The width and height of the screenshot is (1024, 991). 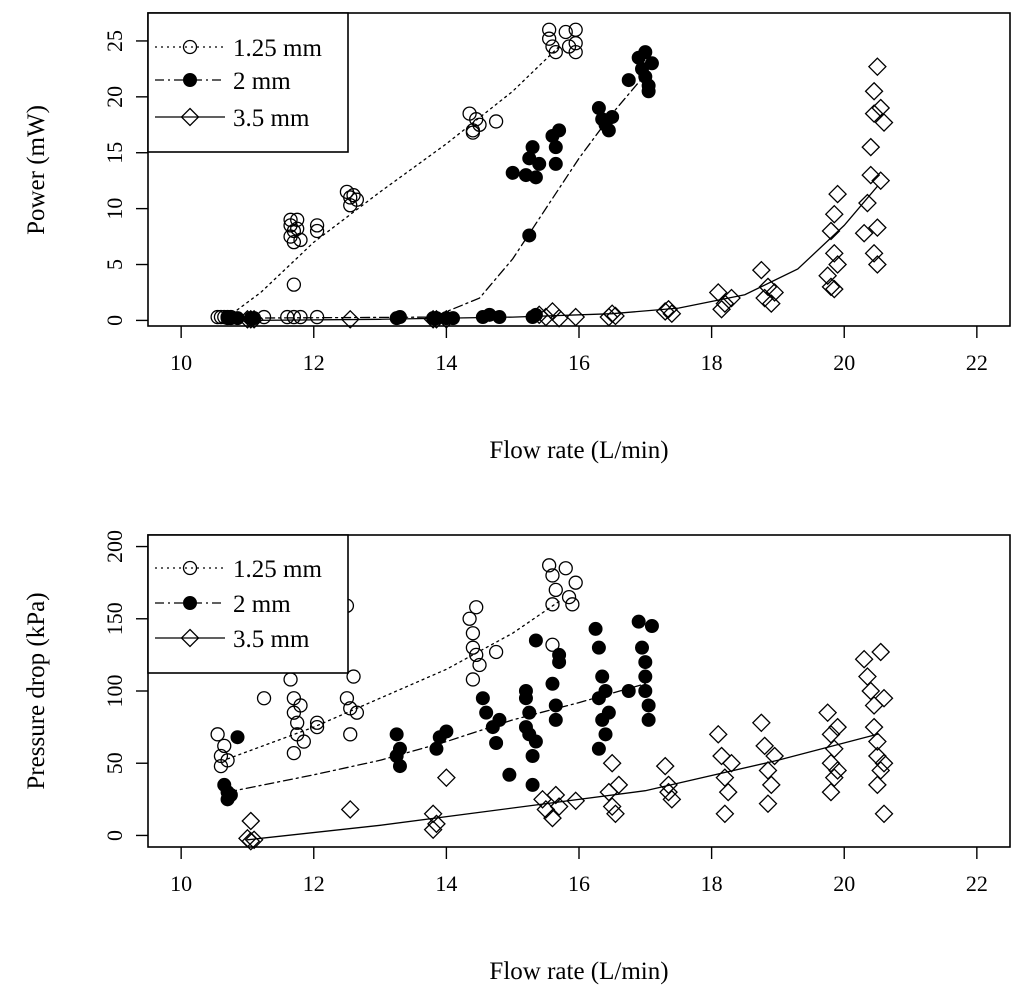 I want to click on pressure-y-tick-label-50: 50, so click(x=114, y=763).